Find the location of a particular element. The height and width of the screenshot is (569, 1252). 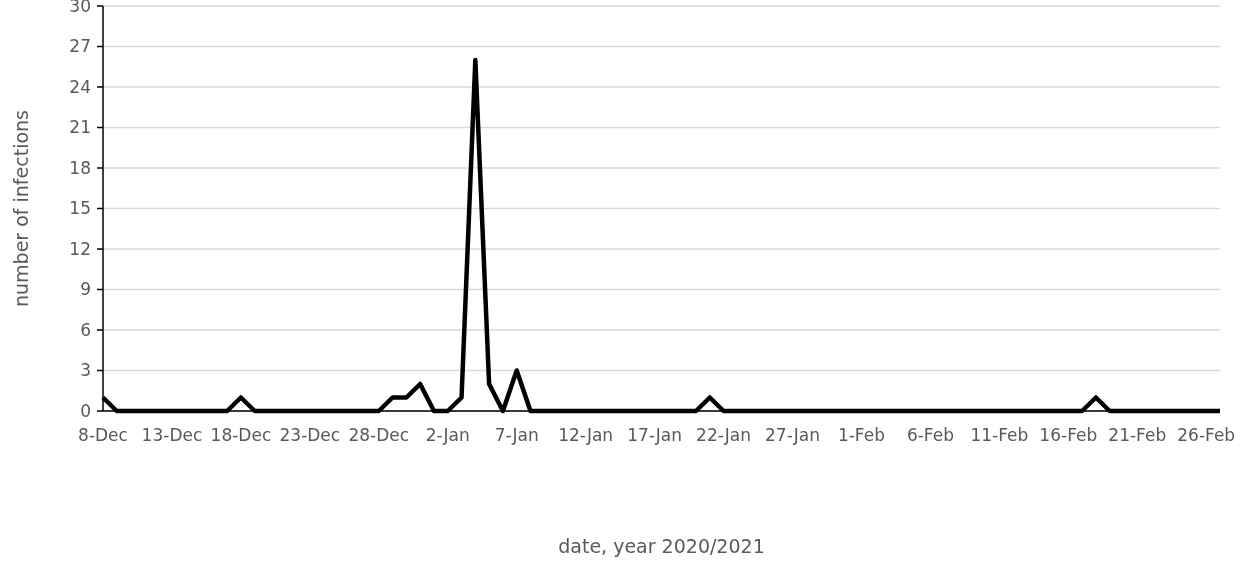

y-tick-label: 15 is located at coordinates (80, 208).